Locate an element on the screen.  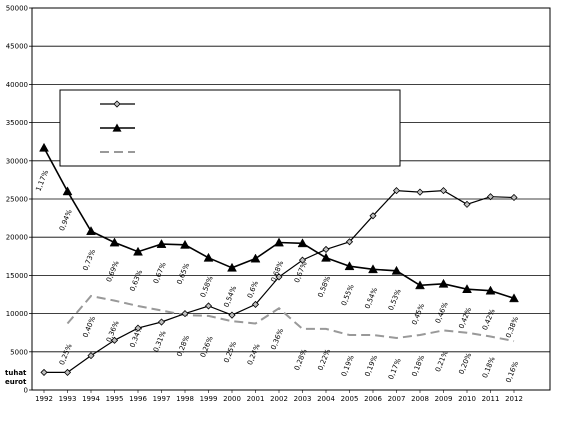
data-label: 0,20% is located at coordinates (465, 364).